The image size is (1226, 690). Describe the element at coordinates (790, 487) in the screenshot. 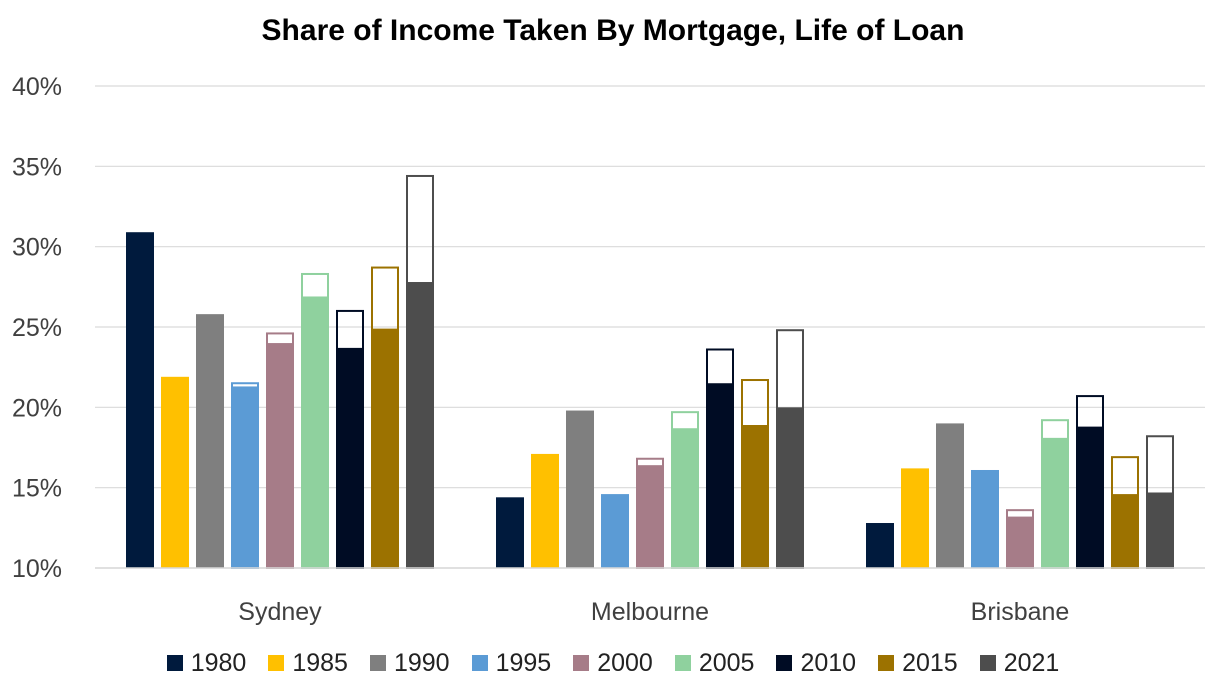

I see `bar-2021-melbourne` at that location.